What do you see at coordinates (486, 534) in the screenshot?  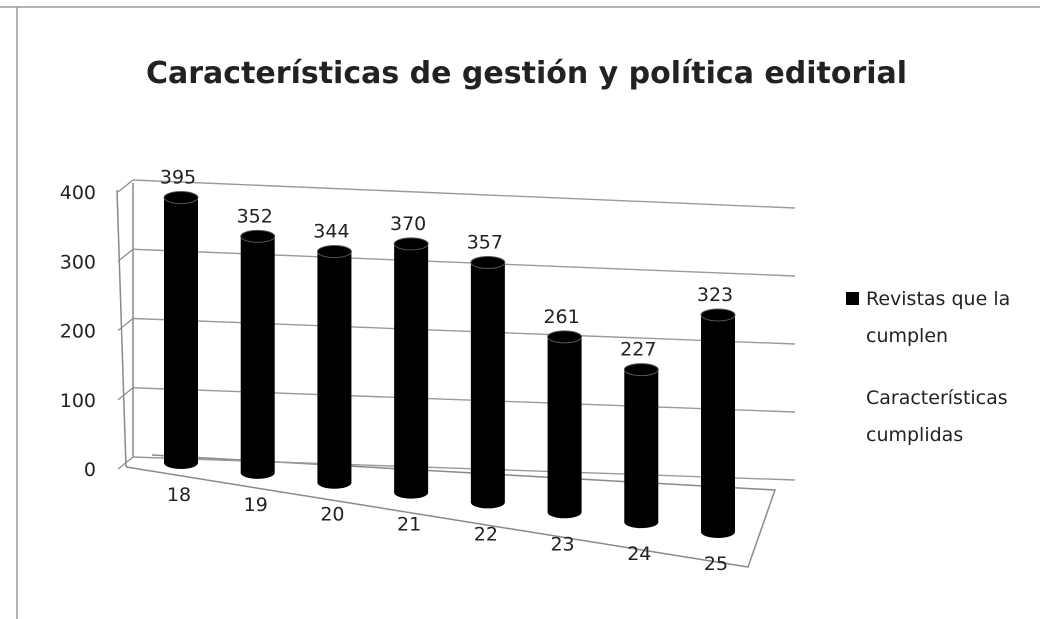 I see `x-tick-label: 22` at bounding box center [486, 534].